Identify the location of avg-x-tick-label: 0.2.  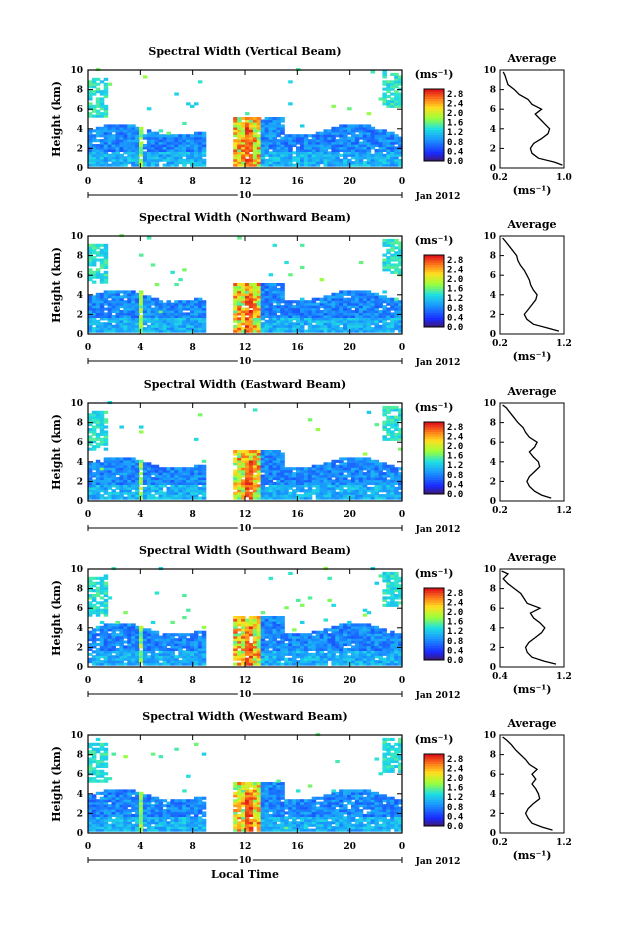
(500, 344).